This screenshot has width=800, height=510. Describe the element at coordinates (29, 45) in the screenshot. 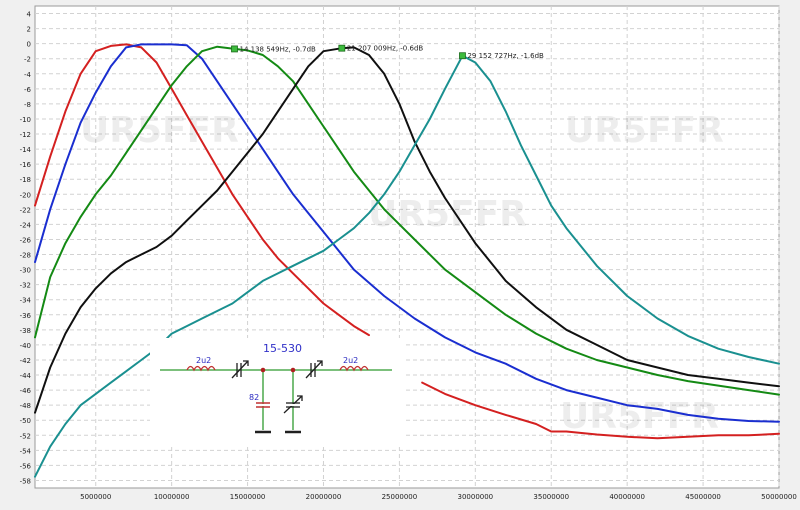

I see `y-tick-label: 0` at that location.